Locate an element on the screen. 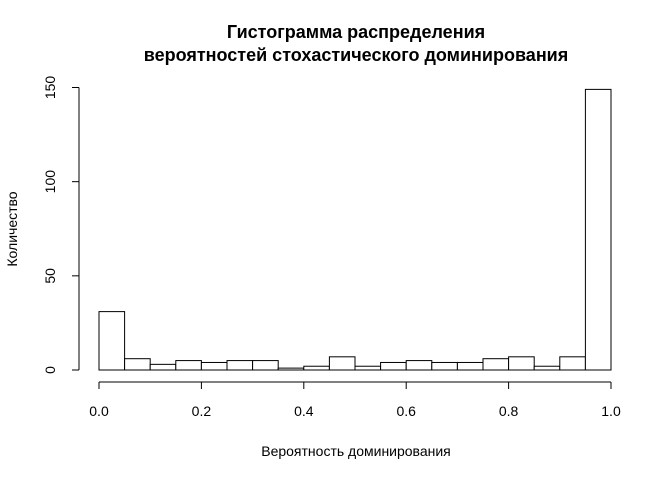  x-tick-label: 1.0 is located at coordinates (611, 411).